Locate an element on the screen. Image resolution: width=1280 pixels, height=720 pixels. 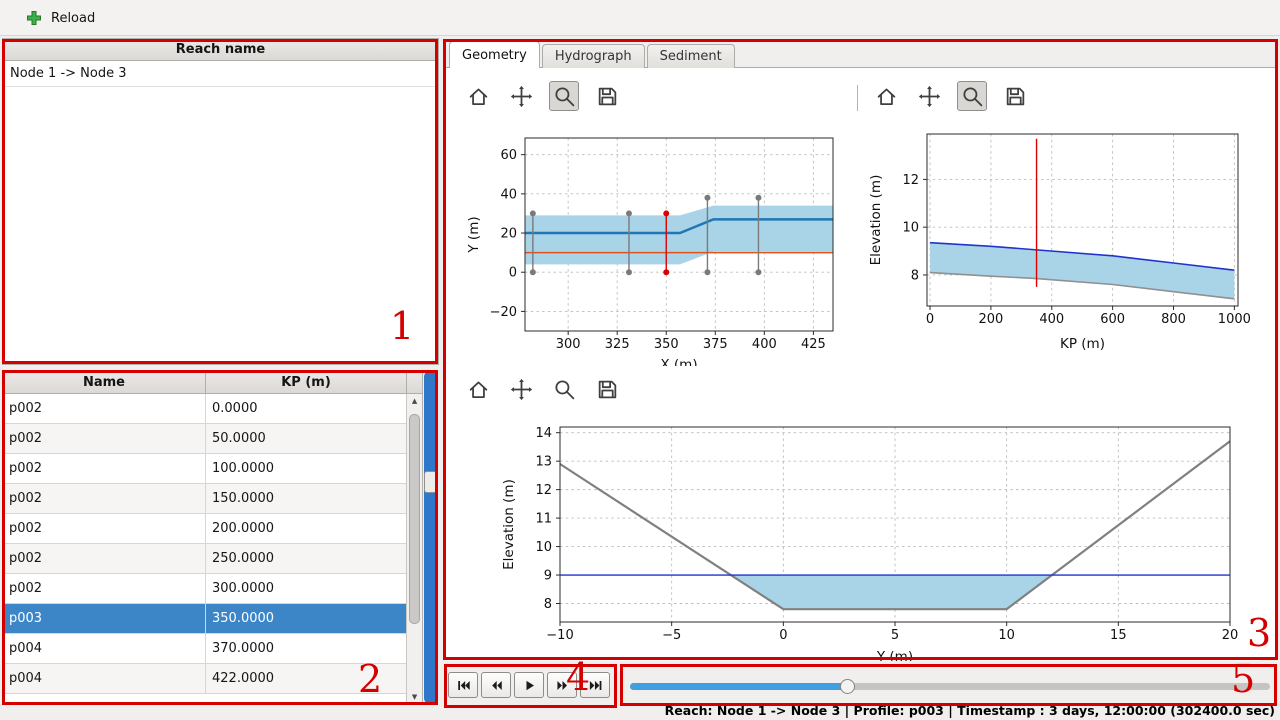
svg-text: 11 is located at coordinates (543, 519).